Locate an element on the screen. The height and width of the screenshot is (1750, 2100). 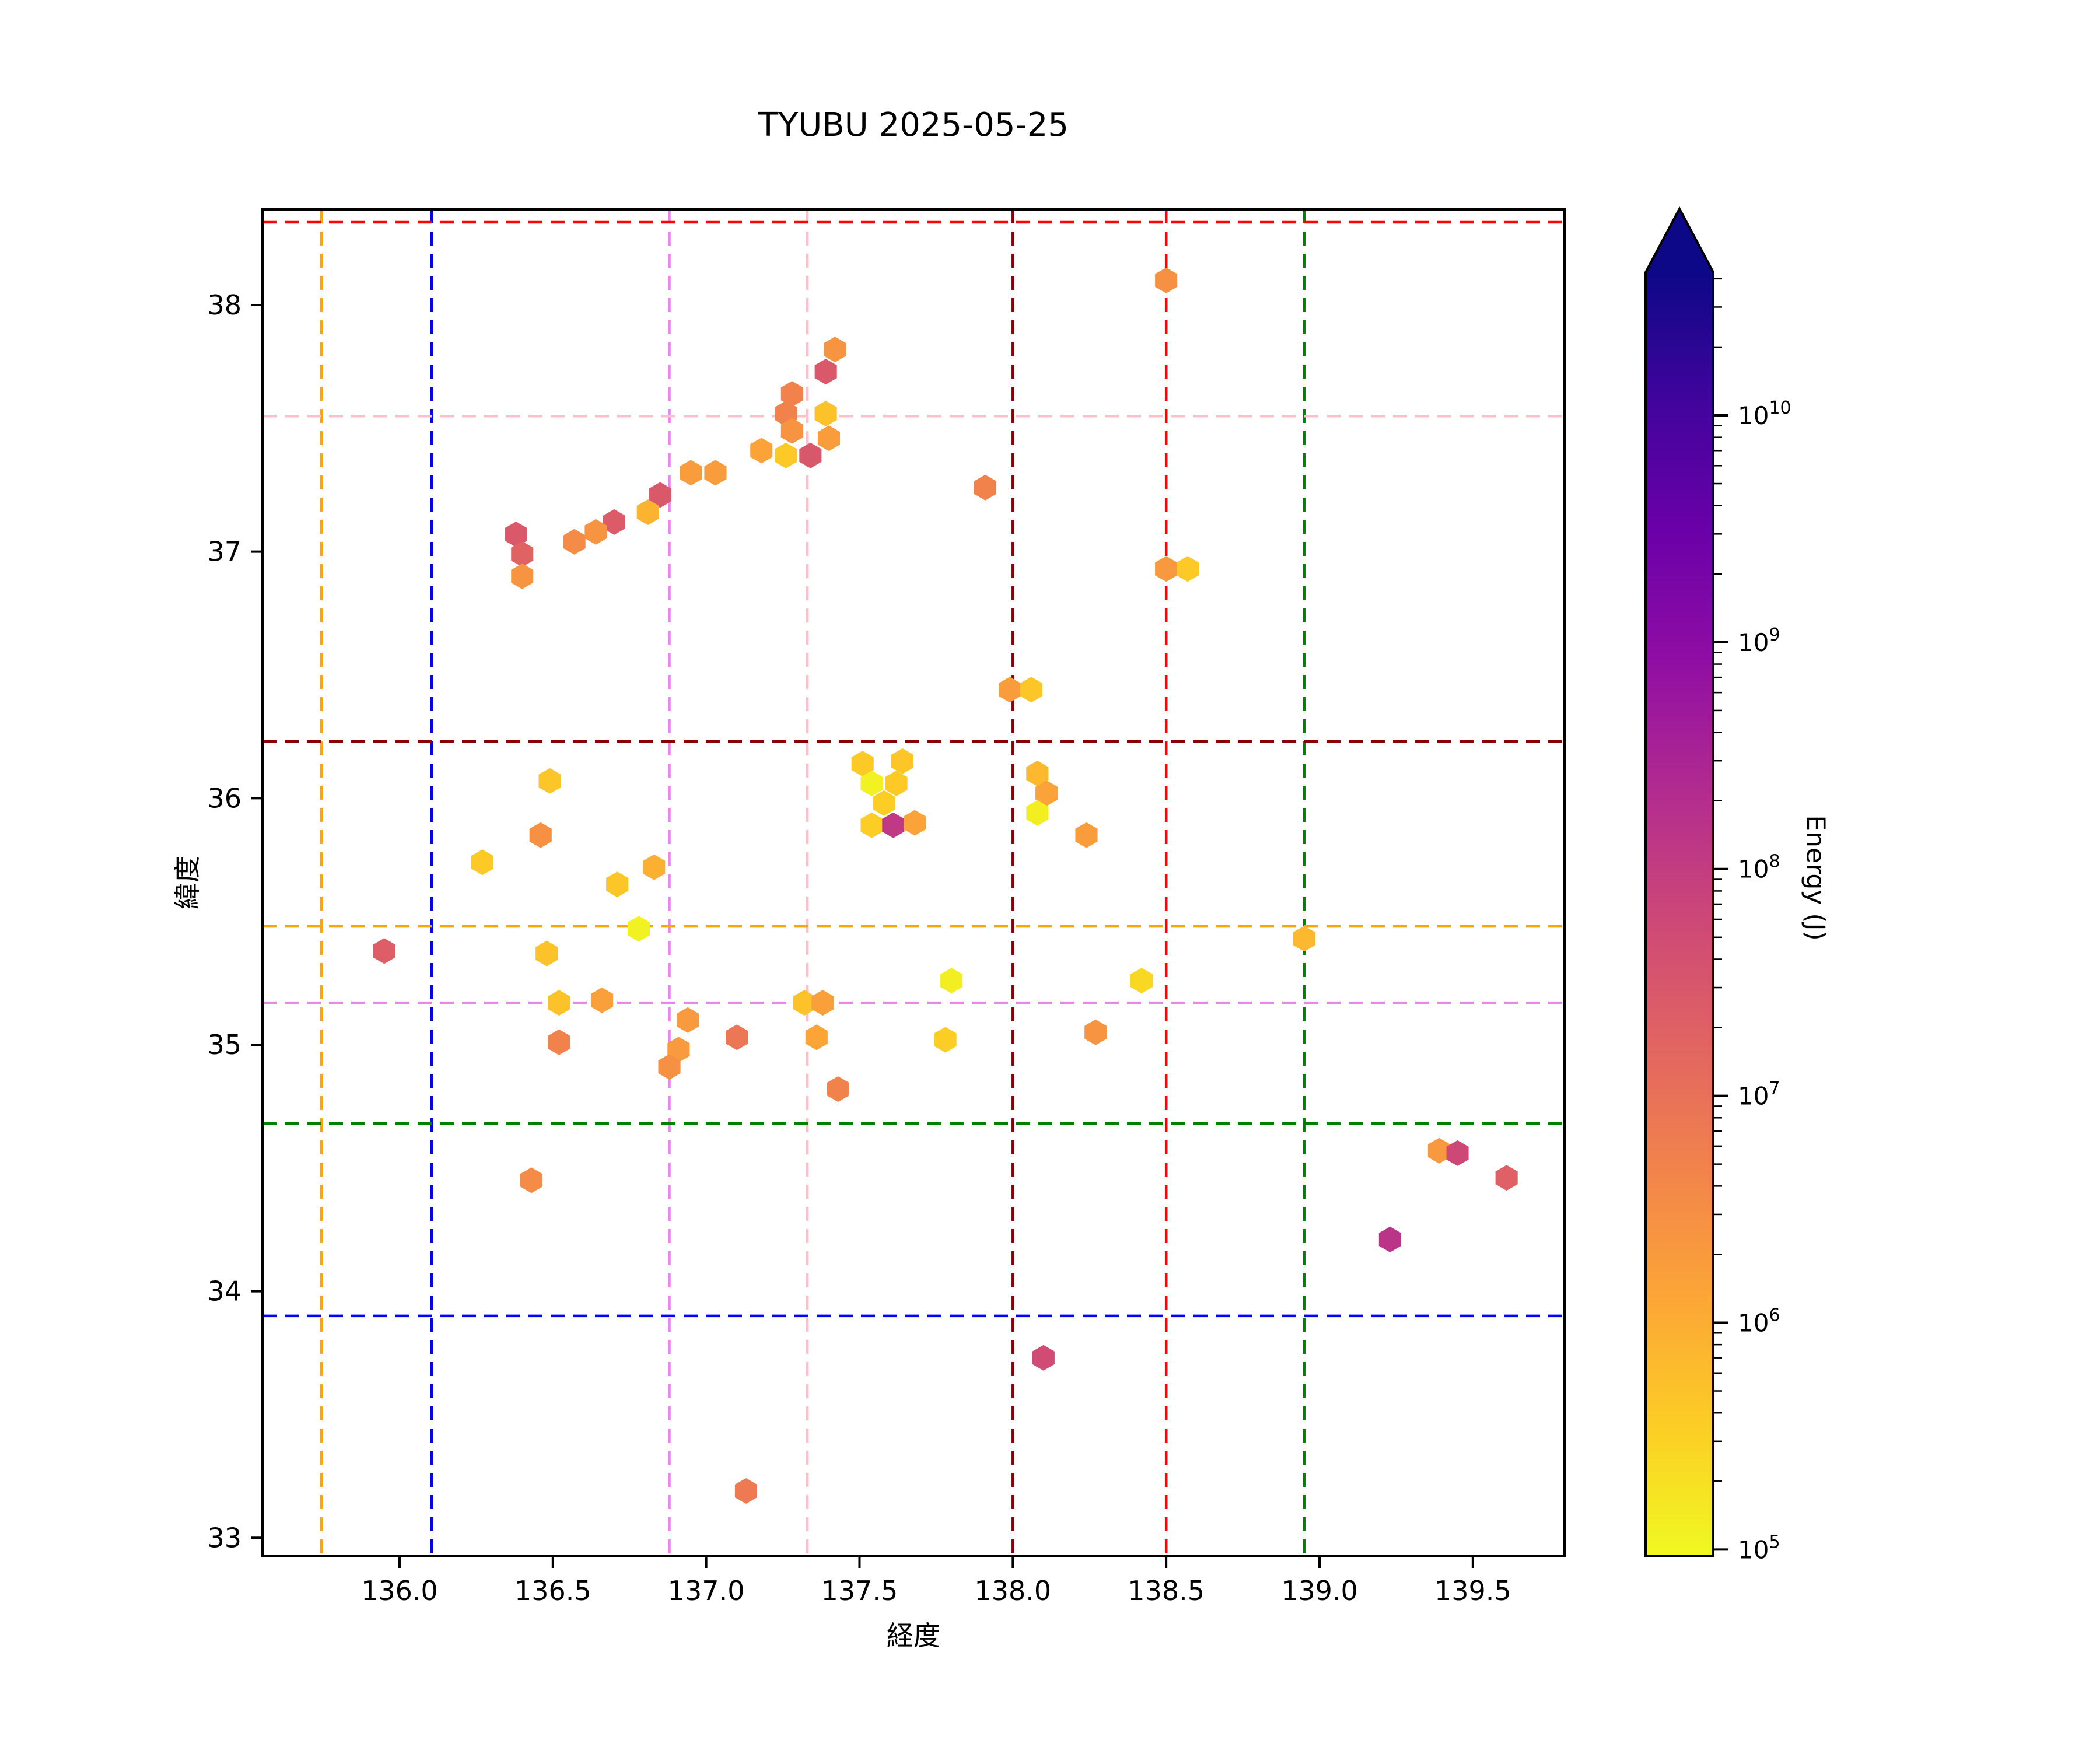
x-tick-label: 136.0 is located at coordinates (399, 1590).